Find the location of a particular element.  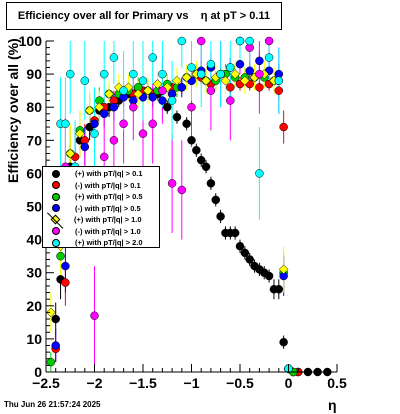

legend-entry: (+) with pT/|q| > 1.0 is located at coordinates (102, 219).